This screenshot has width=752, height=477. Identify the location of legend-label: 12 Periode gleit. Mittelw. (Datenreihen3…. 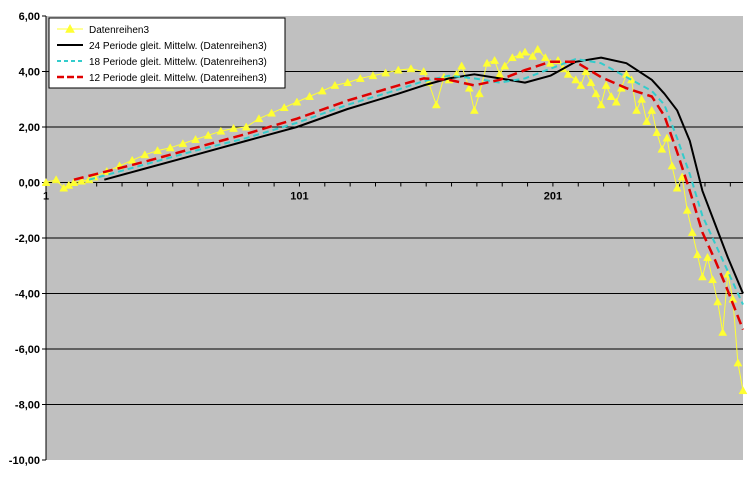
(178, 78).